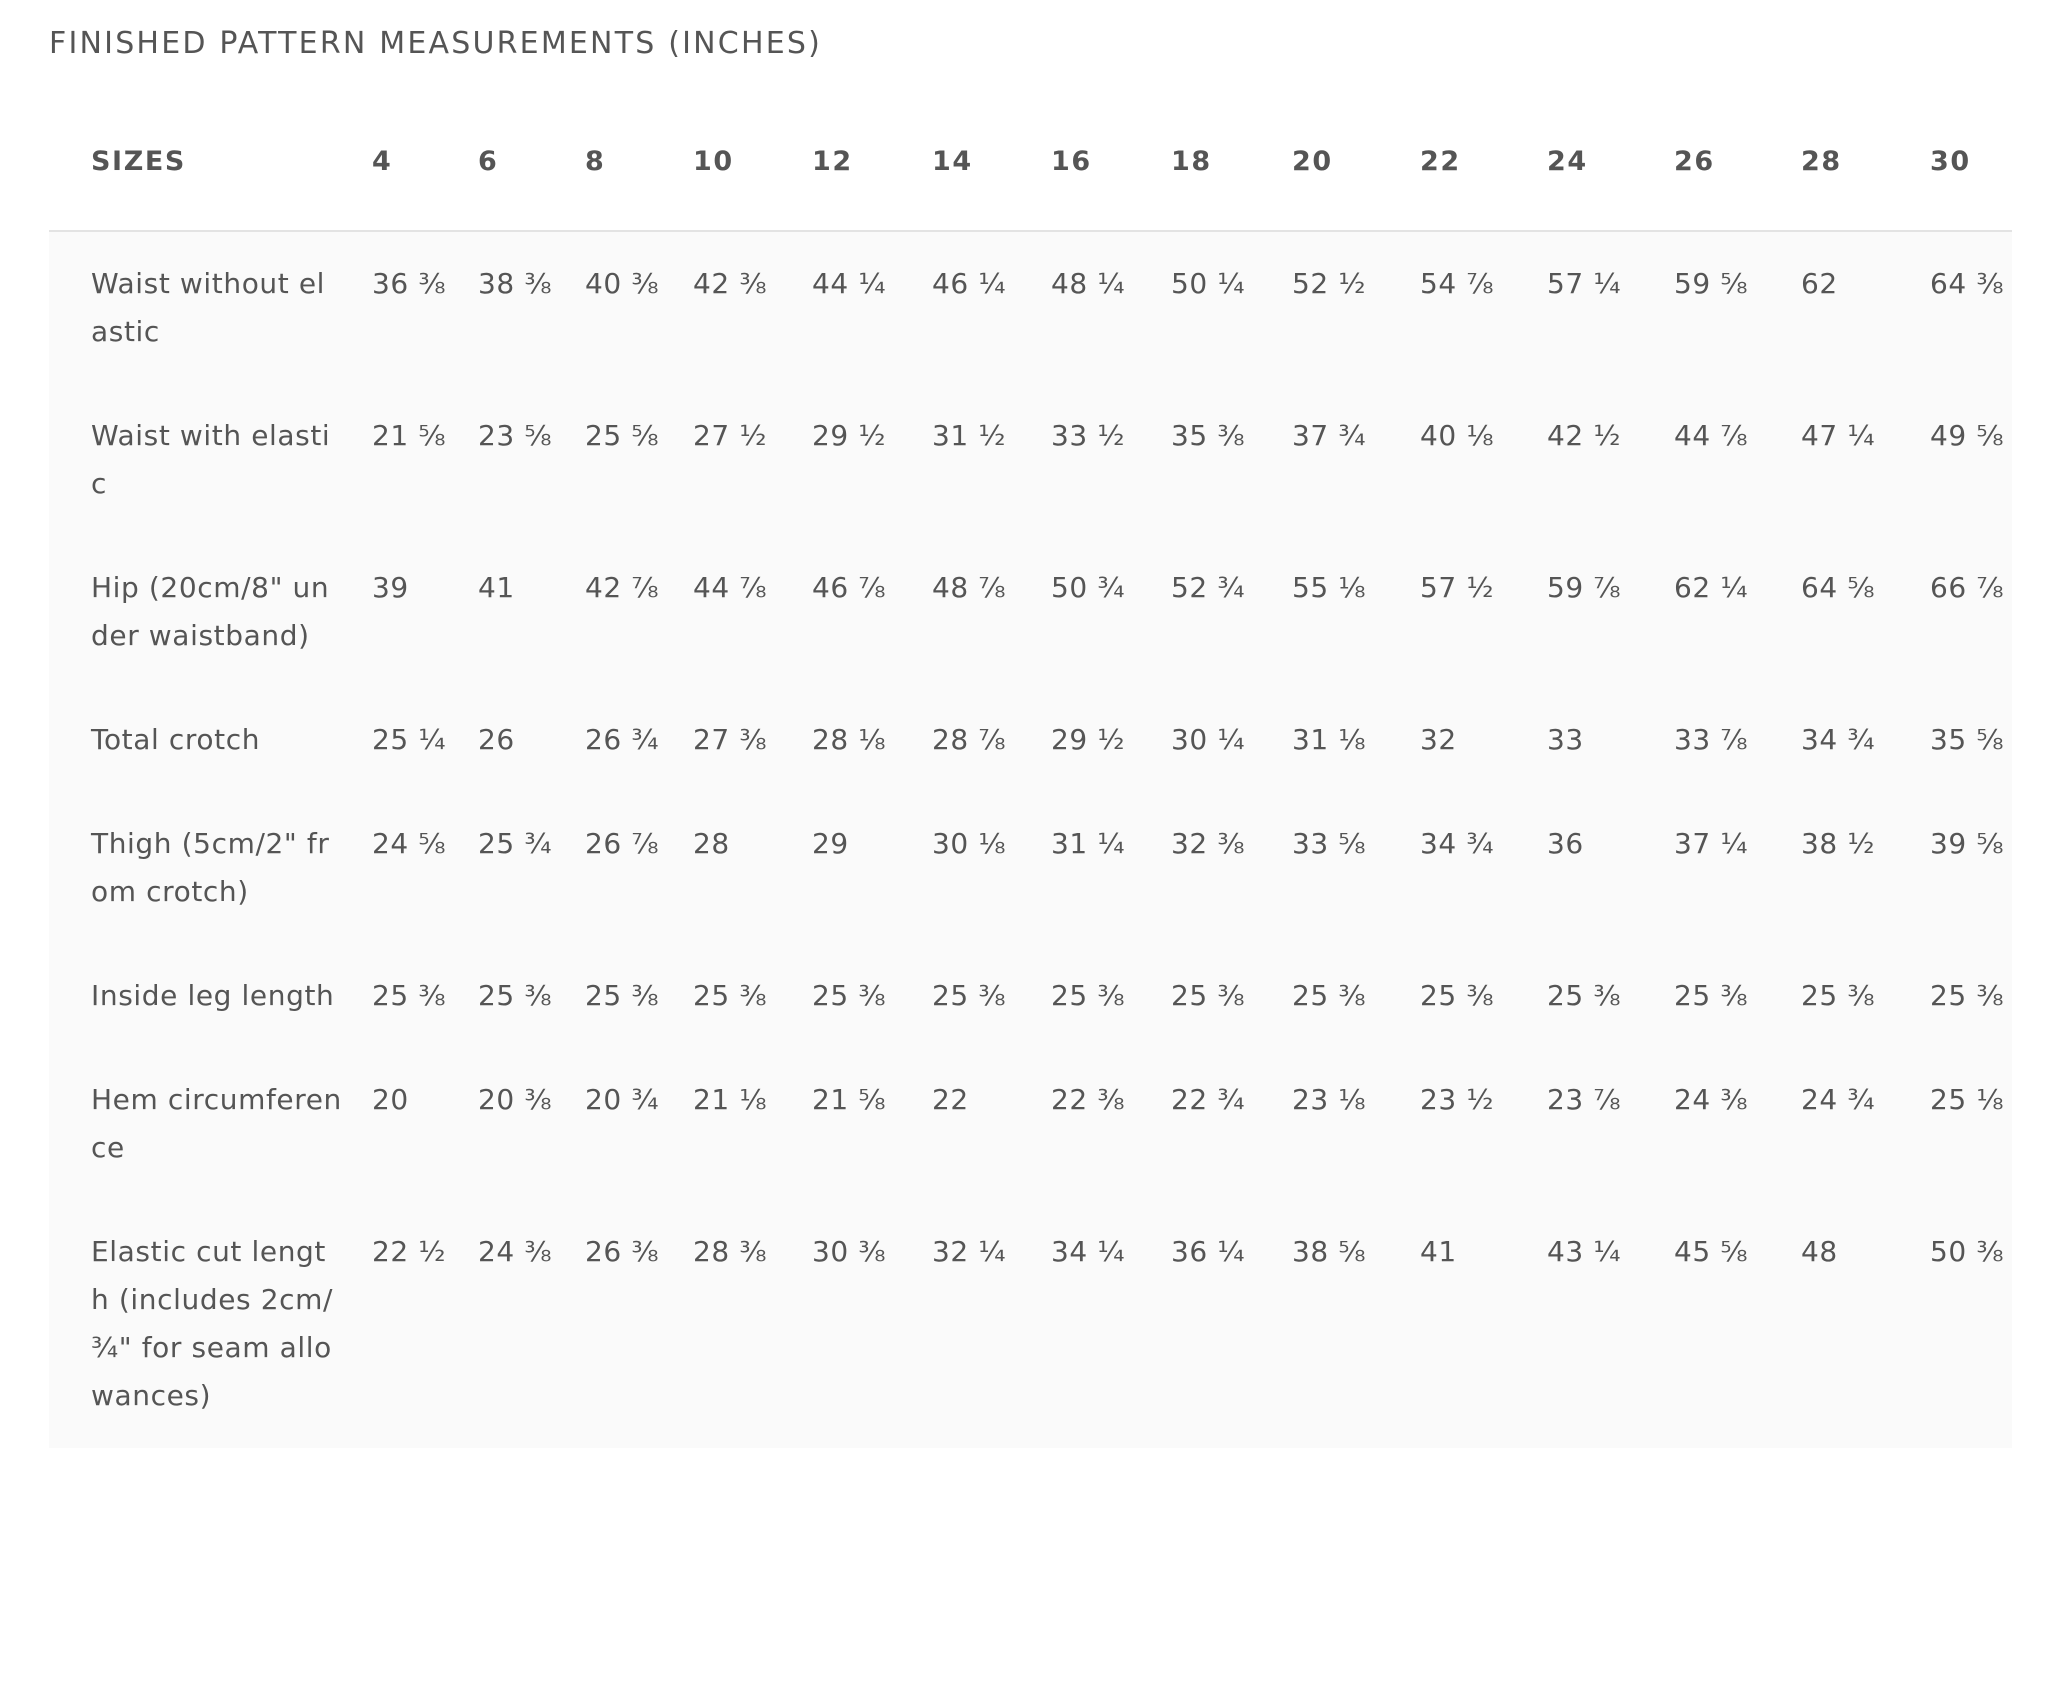 The width and height of the screenshot is (2062, 1692). What do you see at coordinates (1971, 612) in the screenshot?
I see `table-cell: 66 ⅞` at bounding box center [1971, 612].